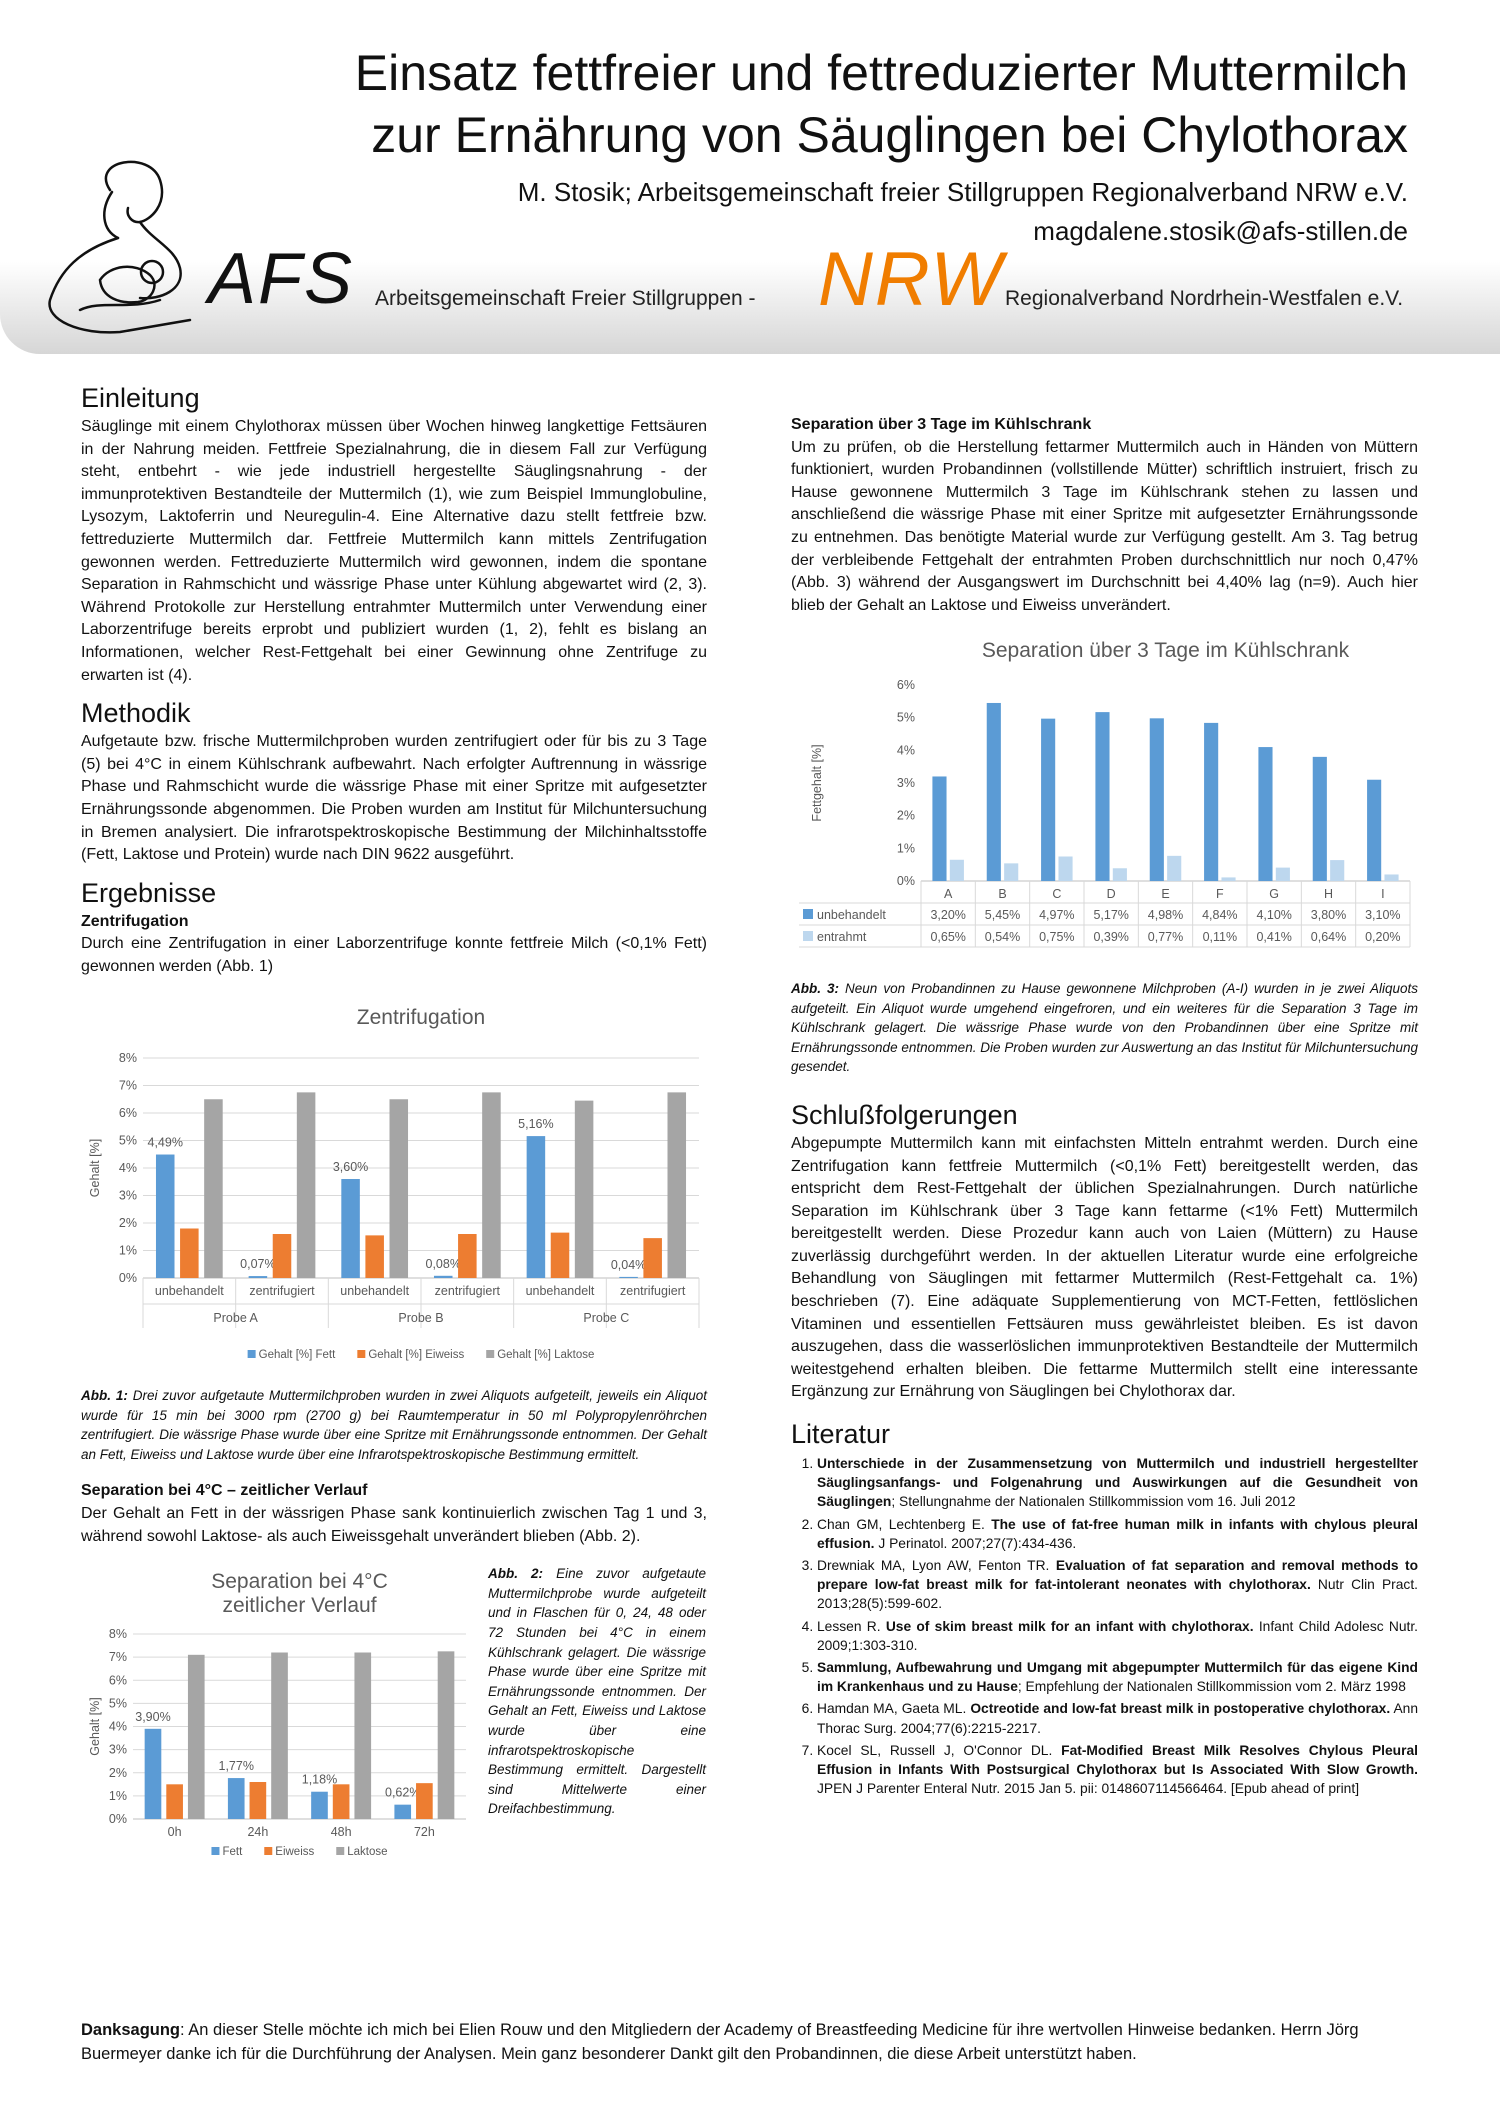  I want to click on ref-authors: Hamdan MA, Gaeta ML., so click(892, 1709).